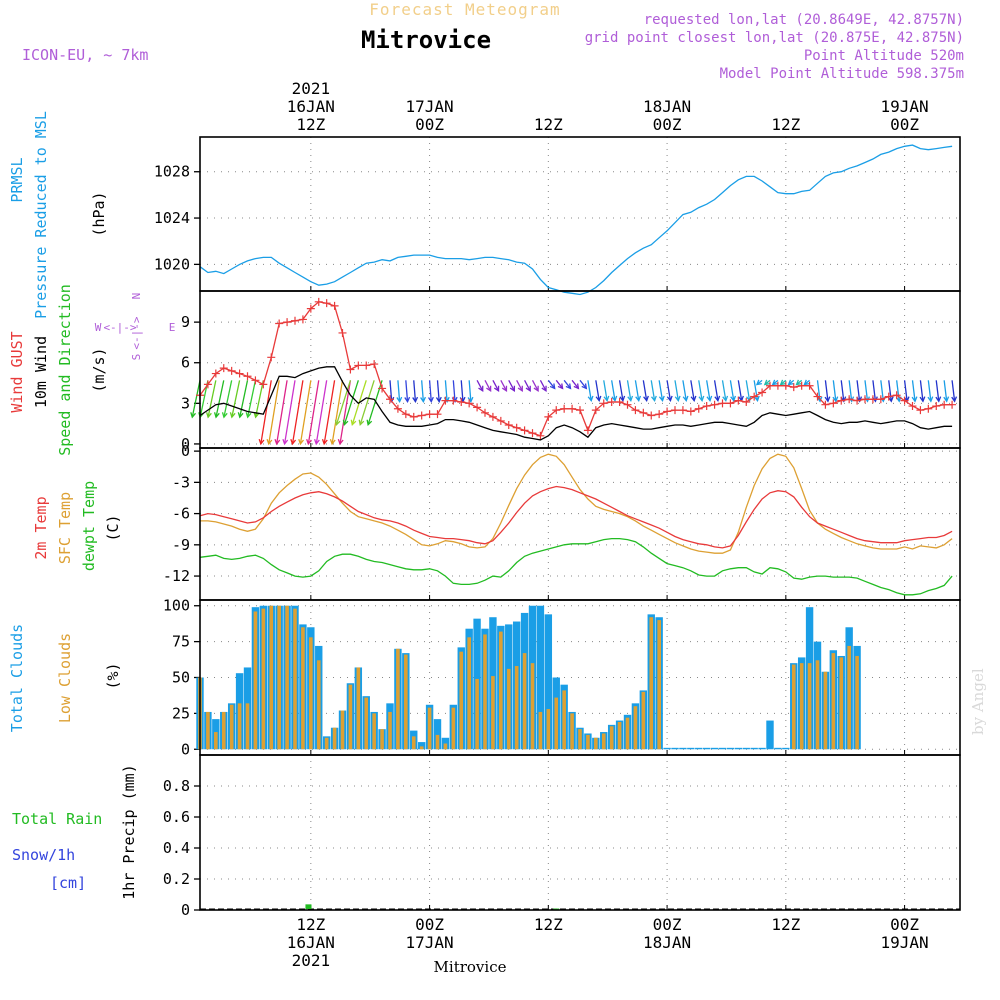  I want to click on top-time-label: 12Z, so click(310, 124).